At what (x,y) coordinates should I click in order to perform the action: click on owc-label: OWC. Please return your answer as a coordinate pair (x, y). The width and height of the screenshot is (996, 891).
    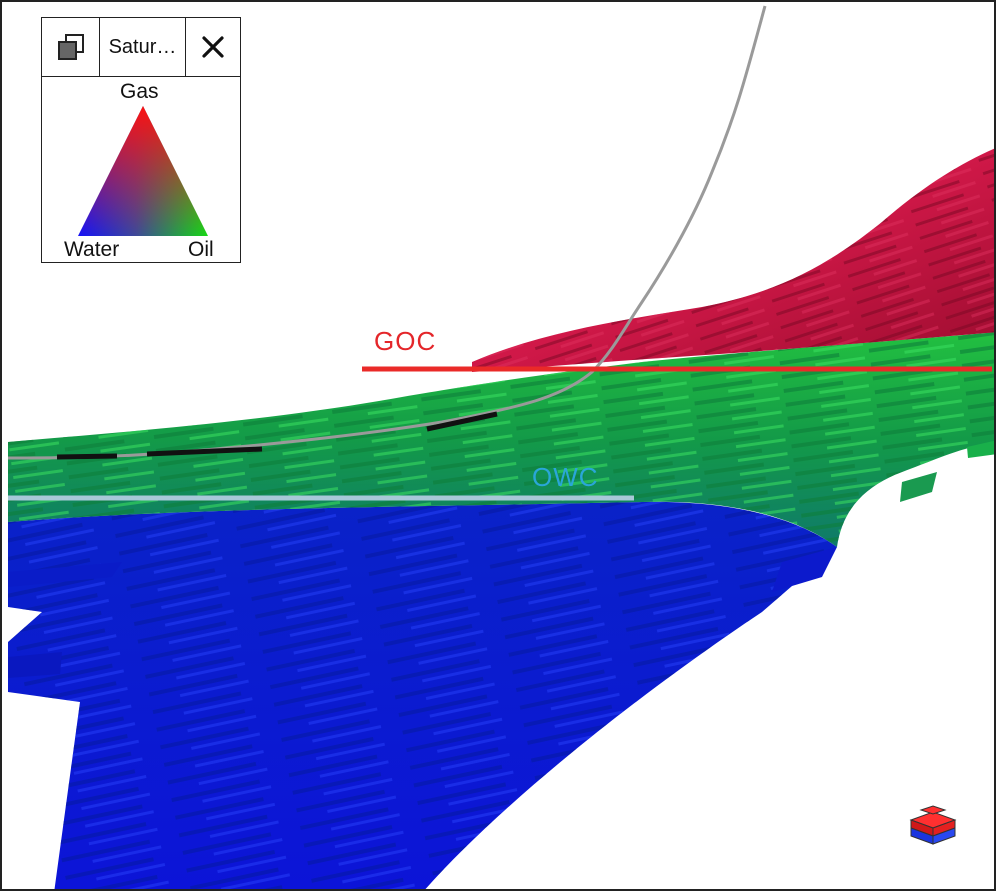
    Looking at the image, I should click on (565, 477).